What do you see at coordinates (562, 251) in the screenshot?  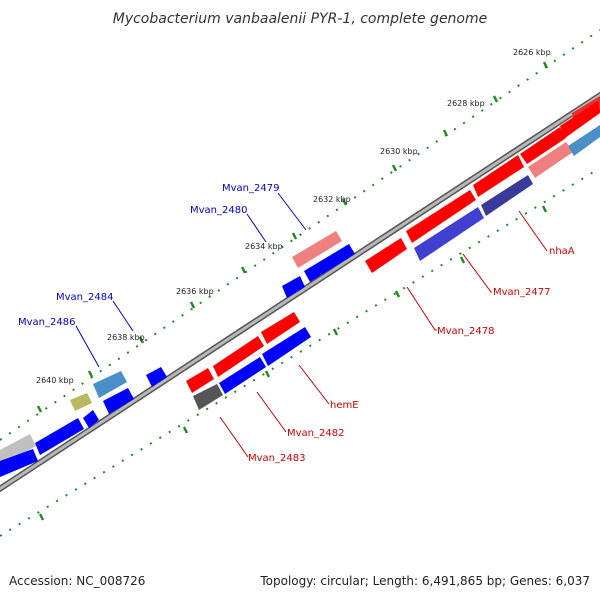 I see `gene-label-nhaa: nhaA` at bounding box center [562, 251].